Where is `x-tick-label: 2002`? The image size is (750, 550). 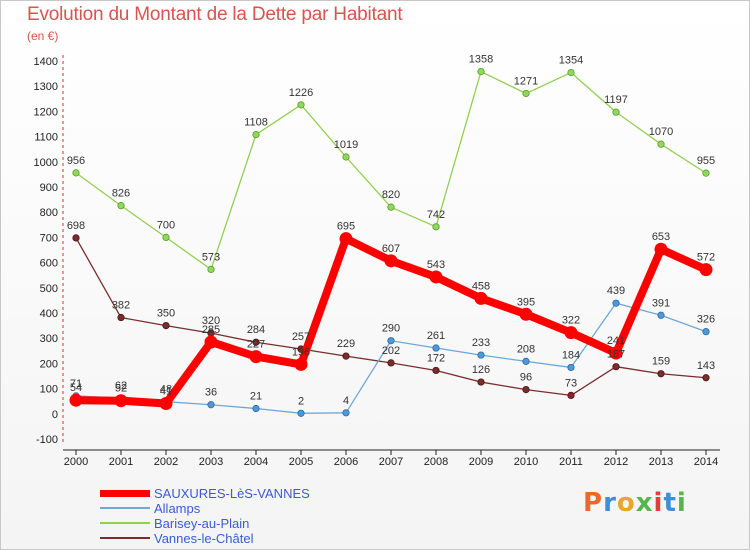 x-tick-label: 2002 is located at coordinates (166, 462).